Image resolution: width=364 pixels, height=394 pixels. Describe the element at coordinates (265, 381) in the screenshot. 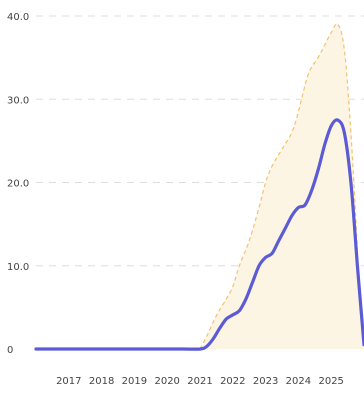

I see `x-tick-label: 2023` at that location.